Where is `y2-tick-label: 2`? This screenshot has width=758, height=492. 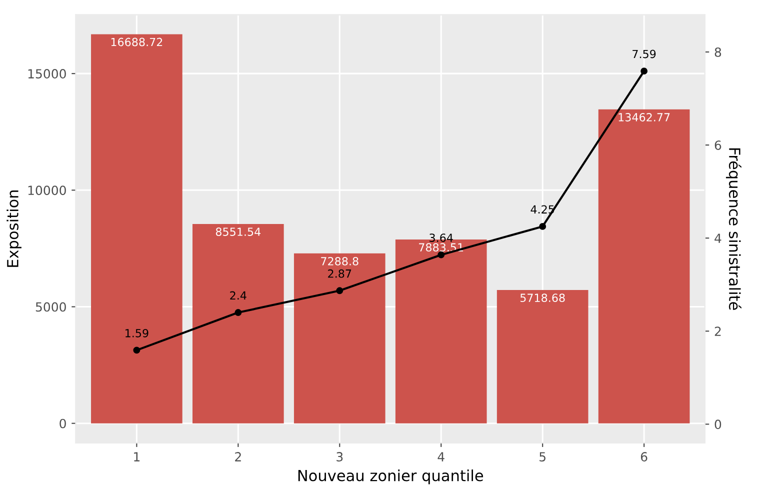 y2-tick-label: 2 is located at coordinates (717, 331).